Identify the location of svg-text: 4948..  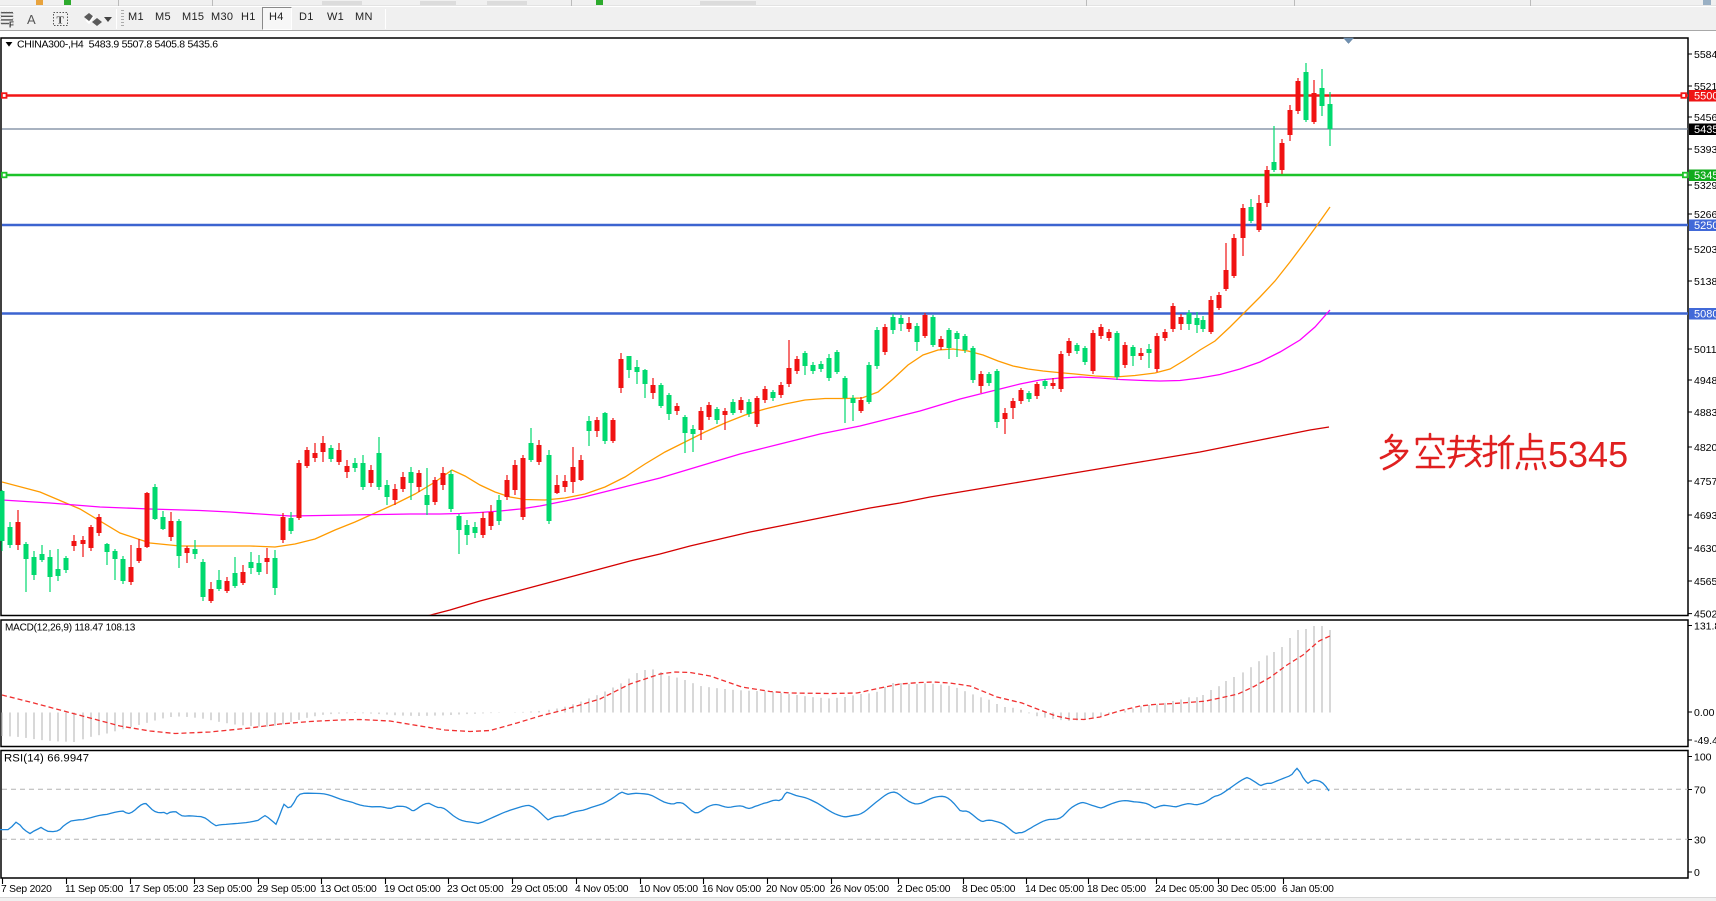
(1705, 381).